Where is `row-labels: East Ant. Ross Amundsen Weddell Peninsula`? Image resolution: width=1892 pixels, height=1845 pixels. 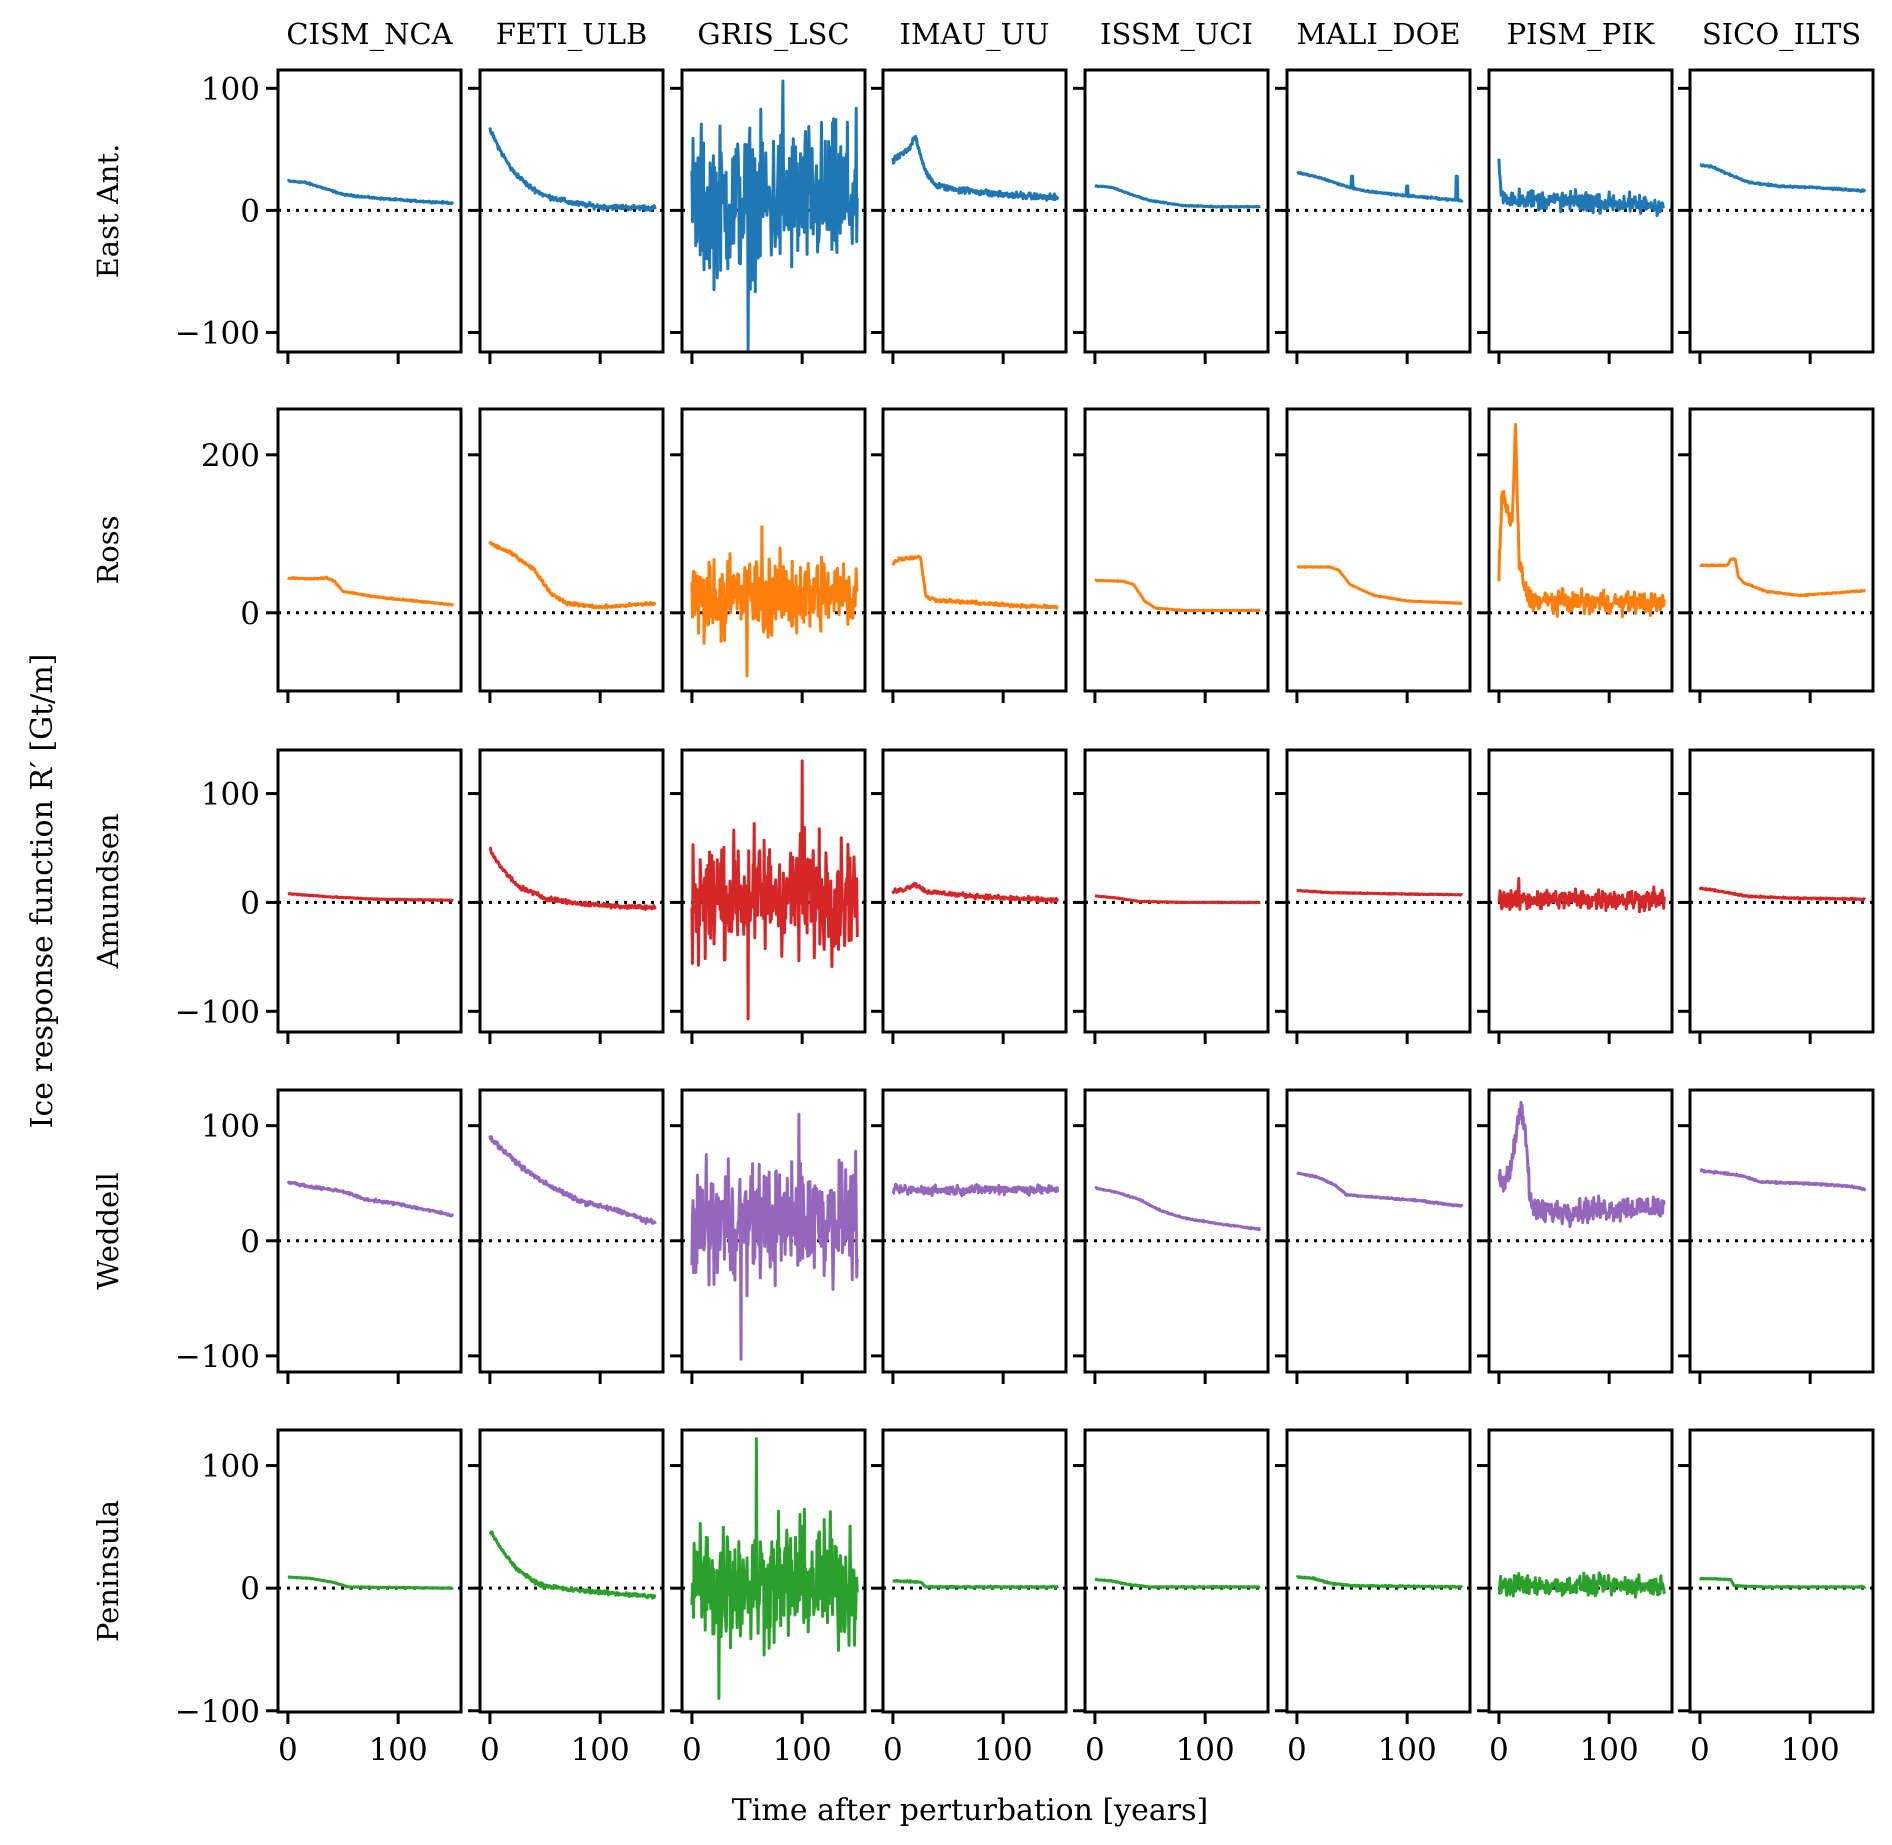 row-labels: East Ant. Ross Amundsen Weddell Peninsula is located at coordinates (108, 893).